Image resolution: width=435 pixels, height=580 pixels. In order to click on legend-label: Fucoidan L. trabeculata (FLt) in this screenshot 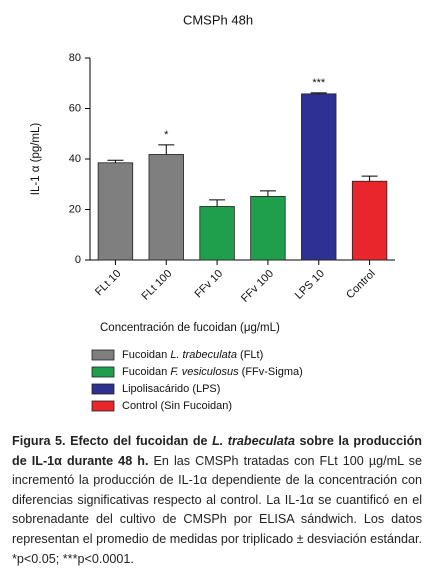, I will do `click(192, 355)`.